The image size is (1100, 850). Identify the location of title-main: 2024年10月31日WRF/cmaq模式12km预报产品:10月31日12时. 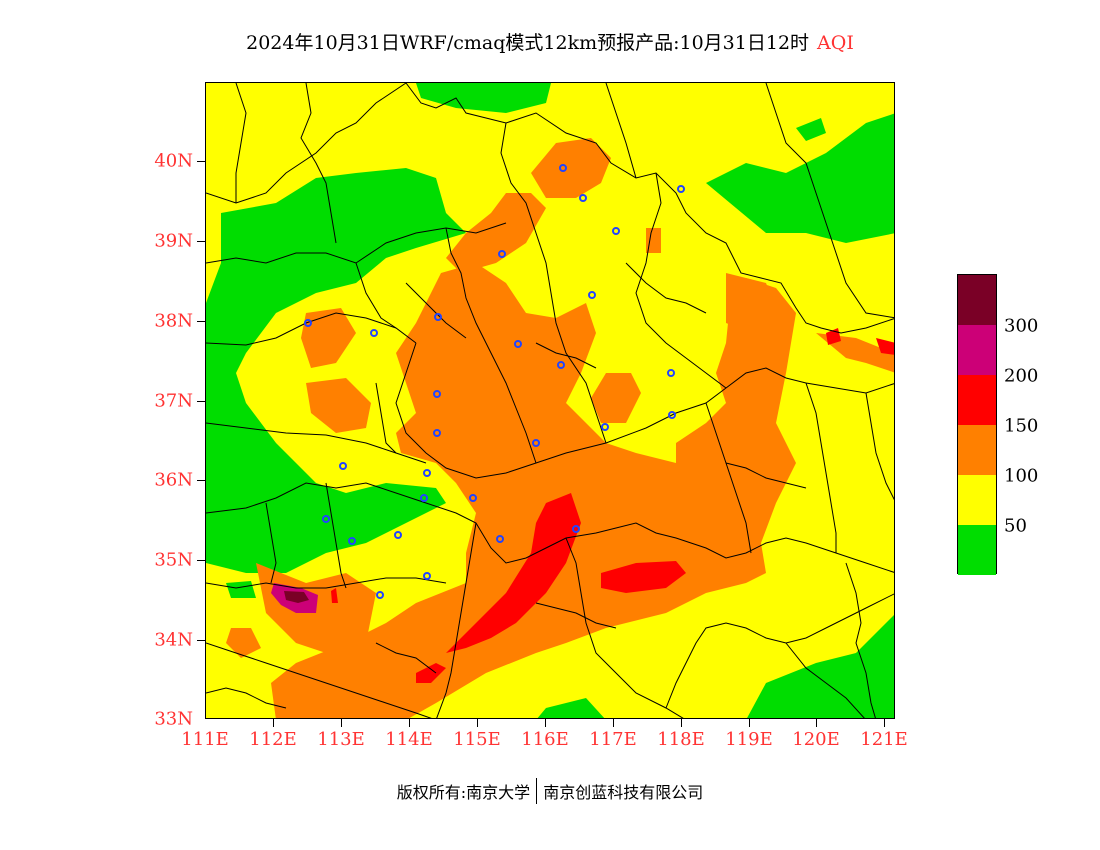
(528, 43).